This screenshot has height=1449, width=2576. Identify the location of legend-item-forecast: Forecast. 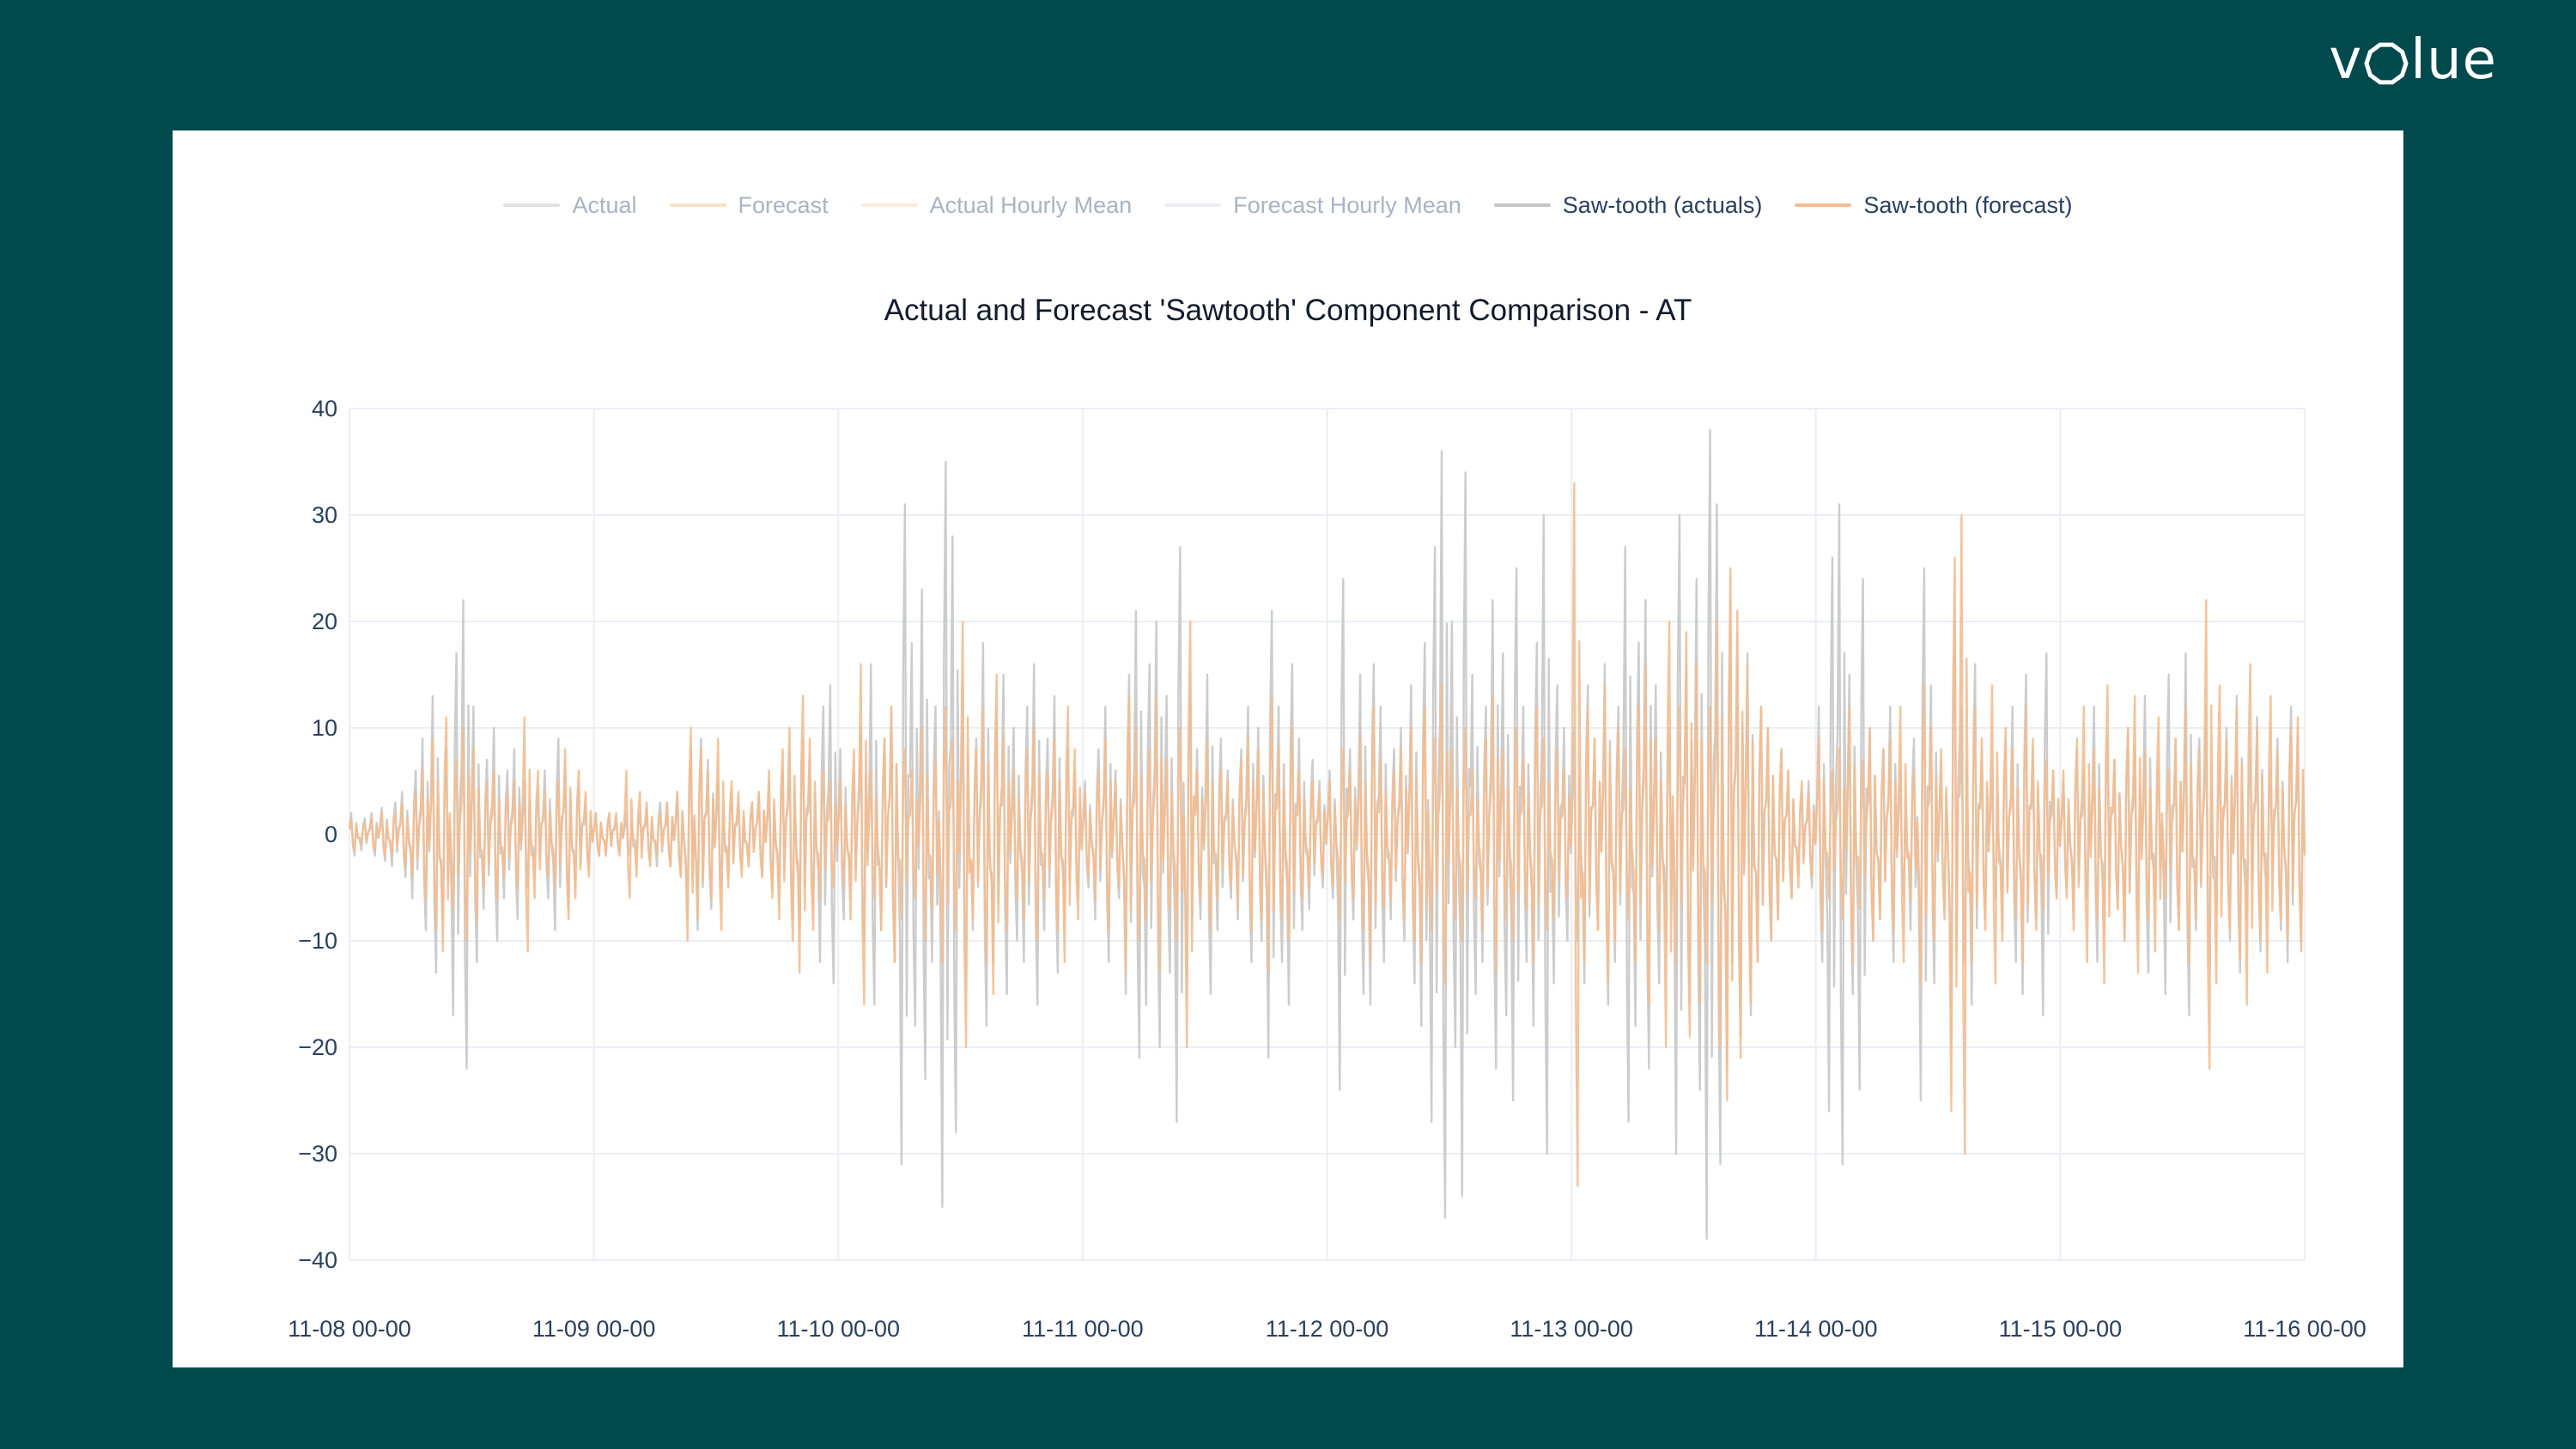
(749, 205).